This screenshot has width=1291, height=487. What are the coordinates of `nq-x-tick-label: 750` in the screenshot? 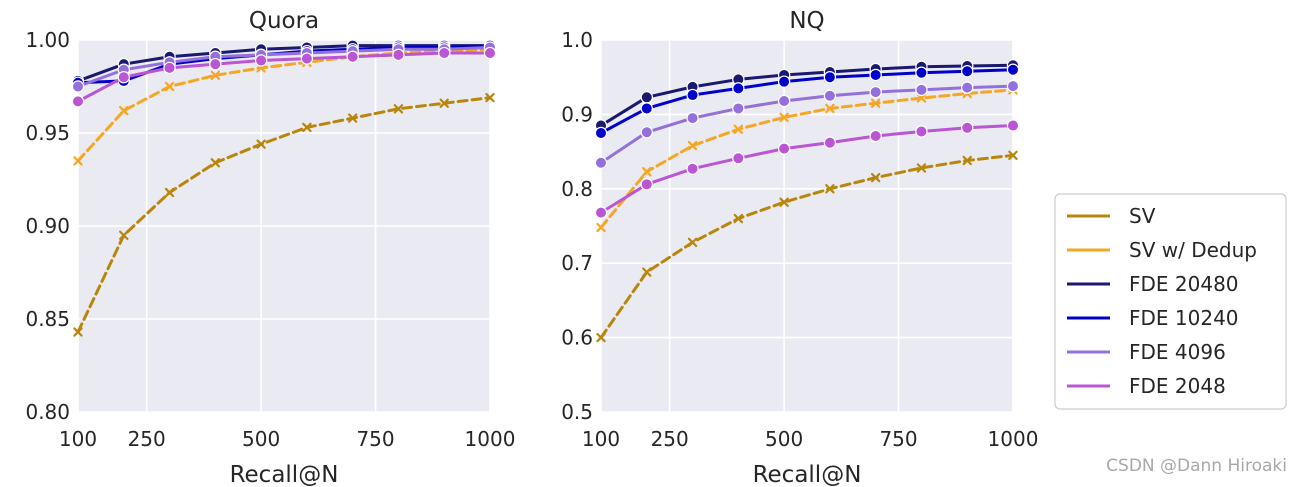 It's located at (898, 439).